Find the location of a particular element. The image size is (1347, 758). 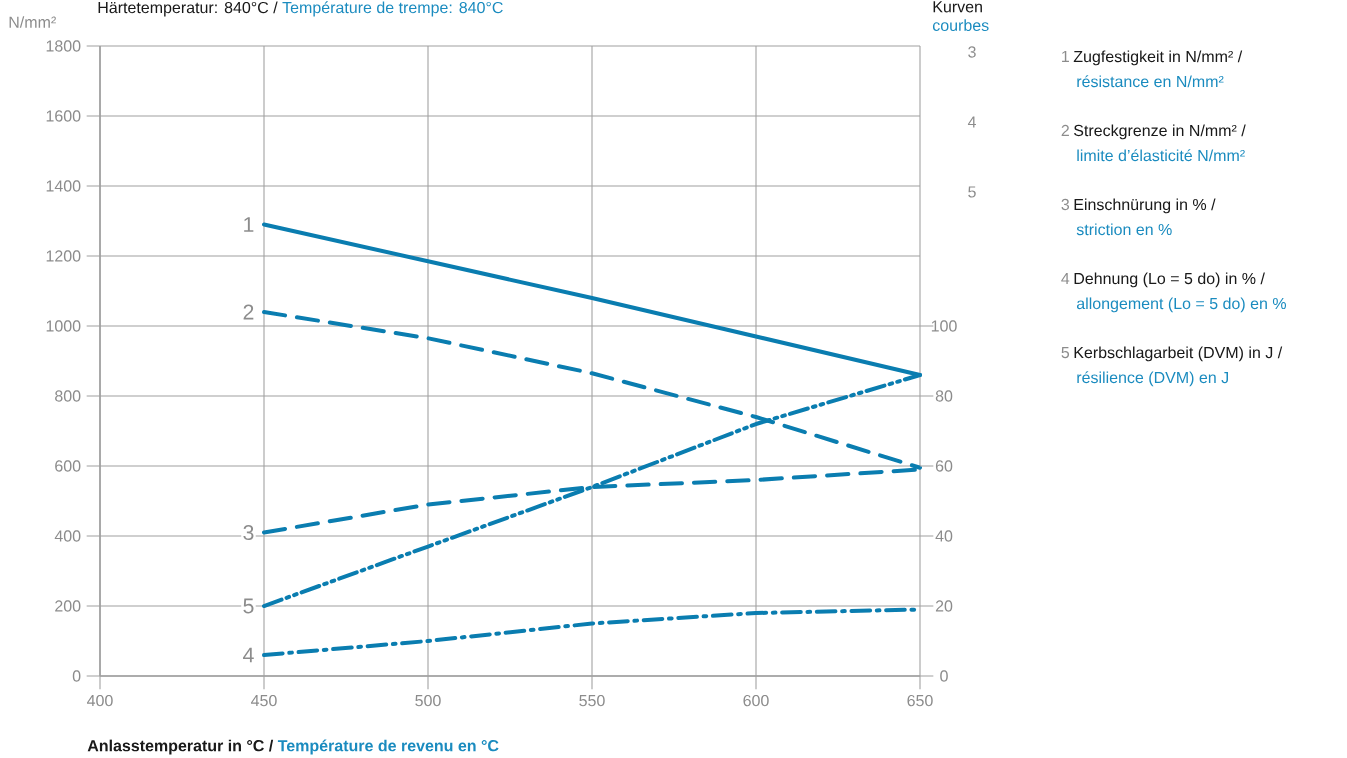

y-tick-label: 600 is located at coordinates (68, 466).